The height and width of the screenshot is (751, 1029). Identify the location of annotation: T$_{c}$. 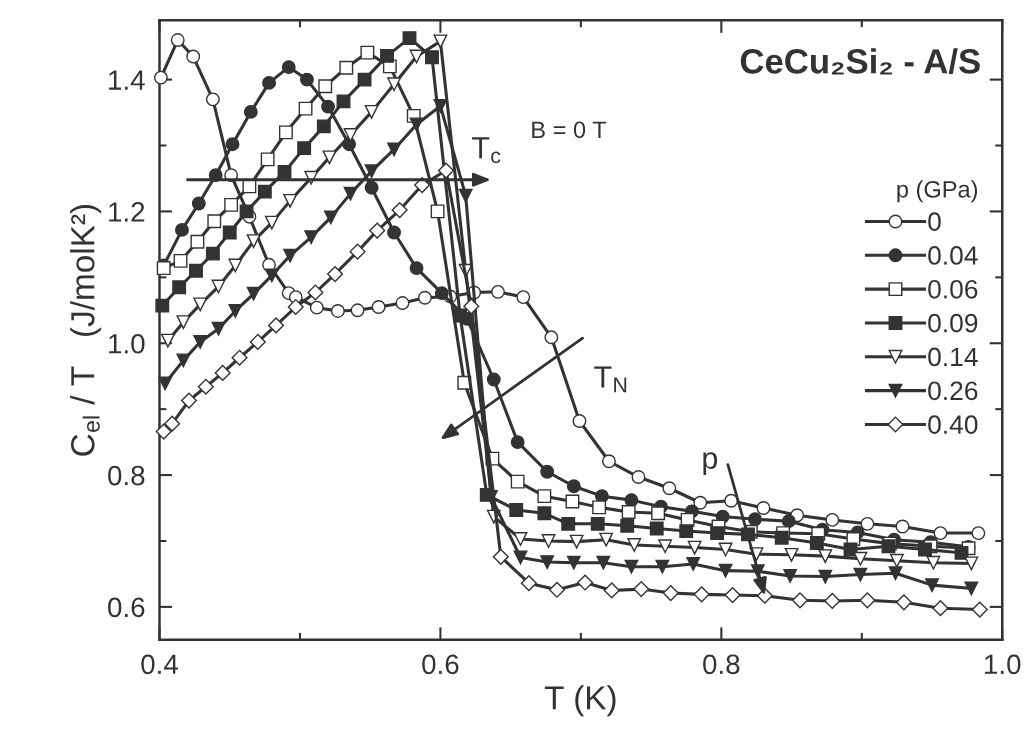
(486, 150).